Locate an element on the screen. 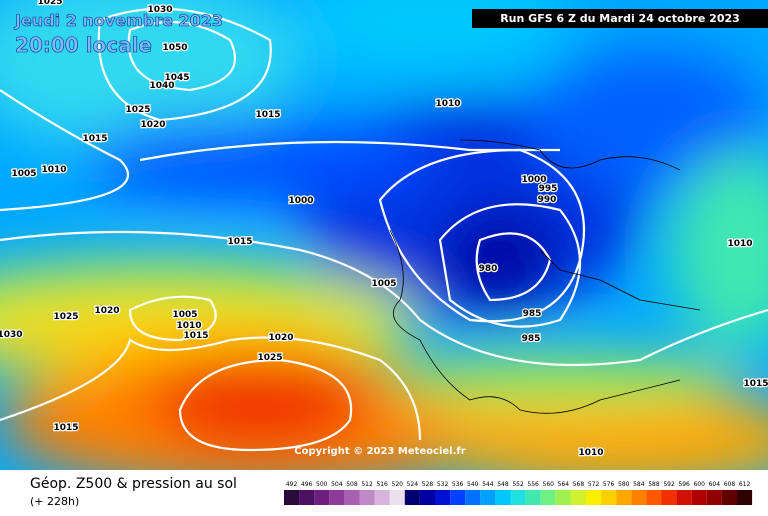  scale-label: 512 is located at coordinates (367, 484).